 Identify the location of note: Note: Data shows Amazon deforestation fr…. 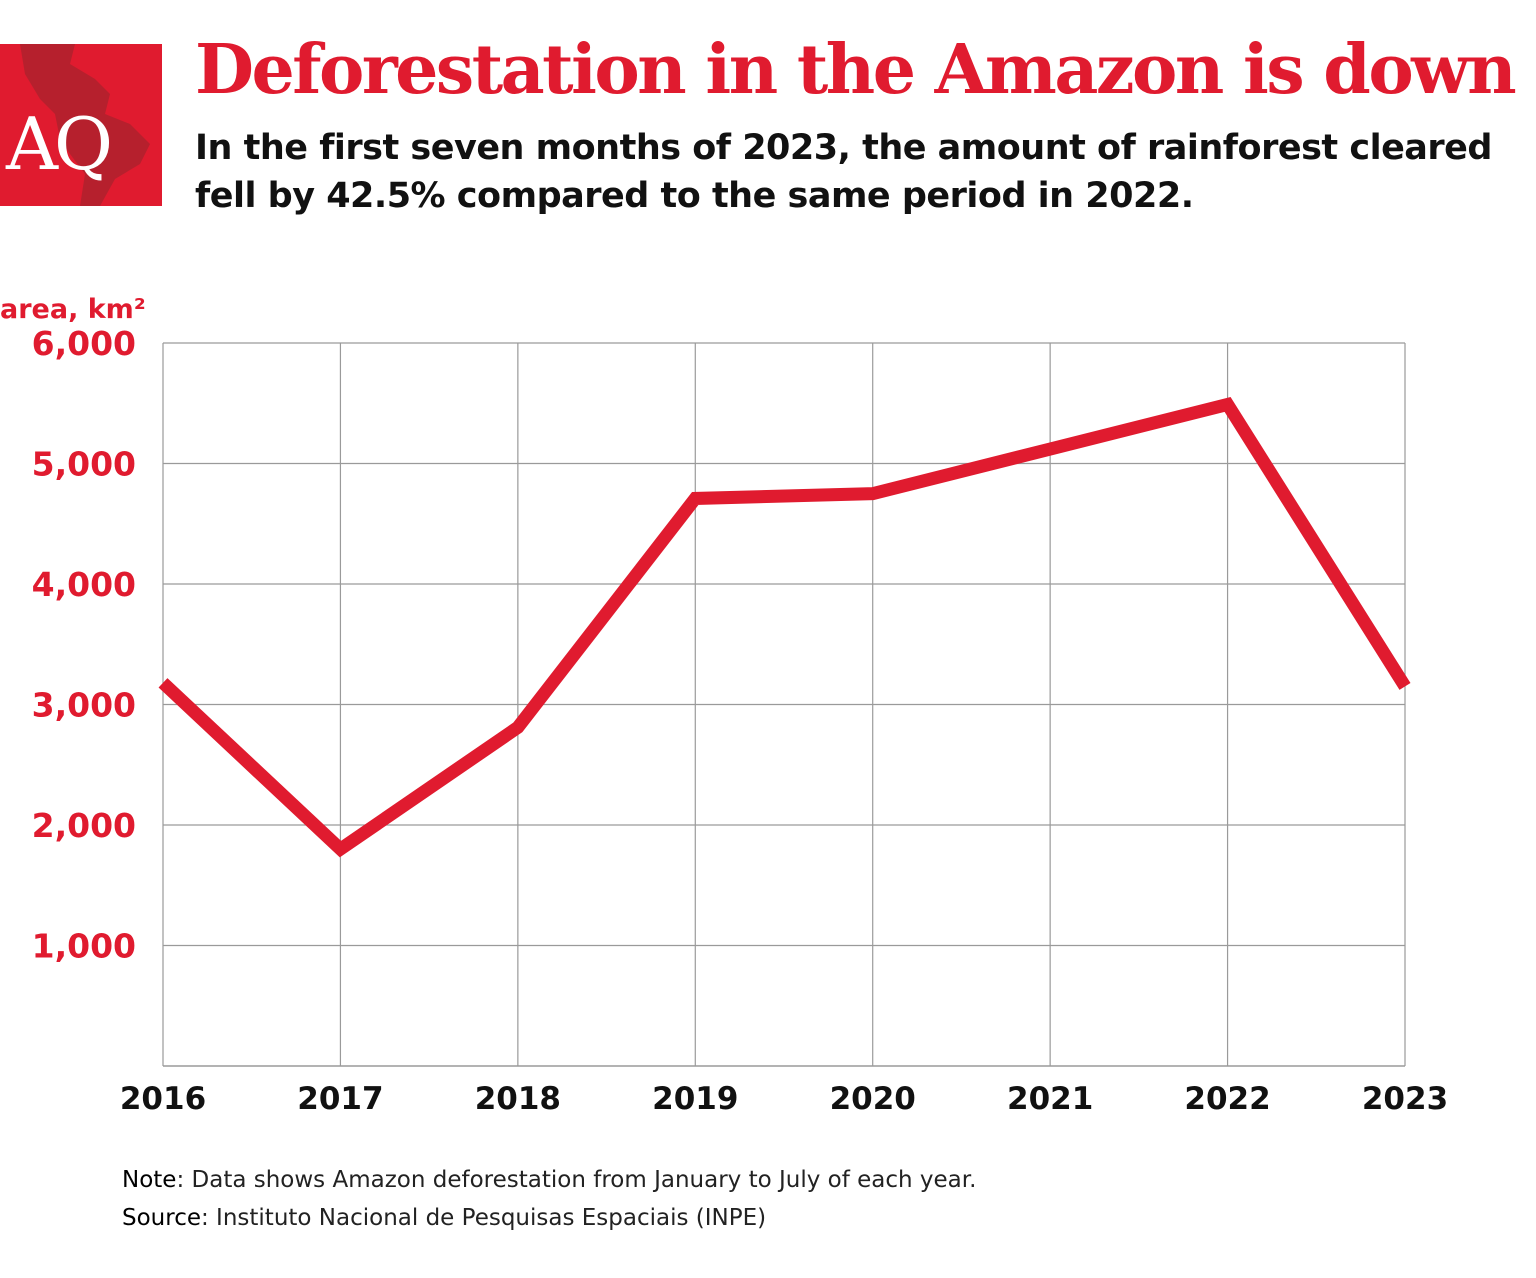
(549, 1180).